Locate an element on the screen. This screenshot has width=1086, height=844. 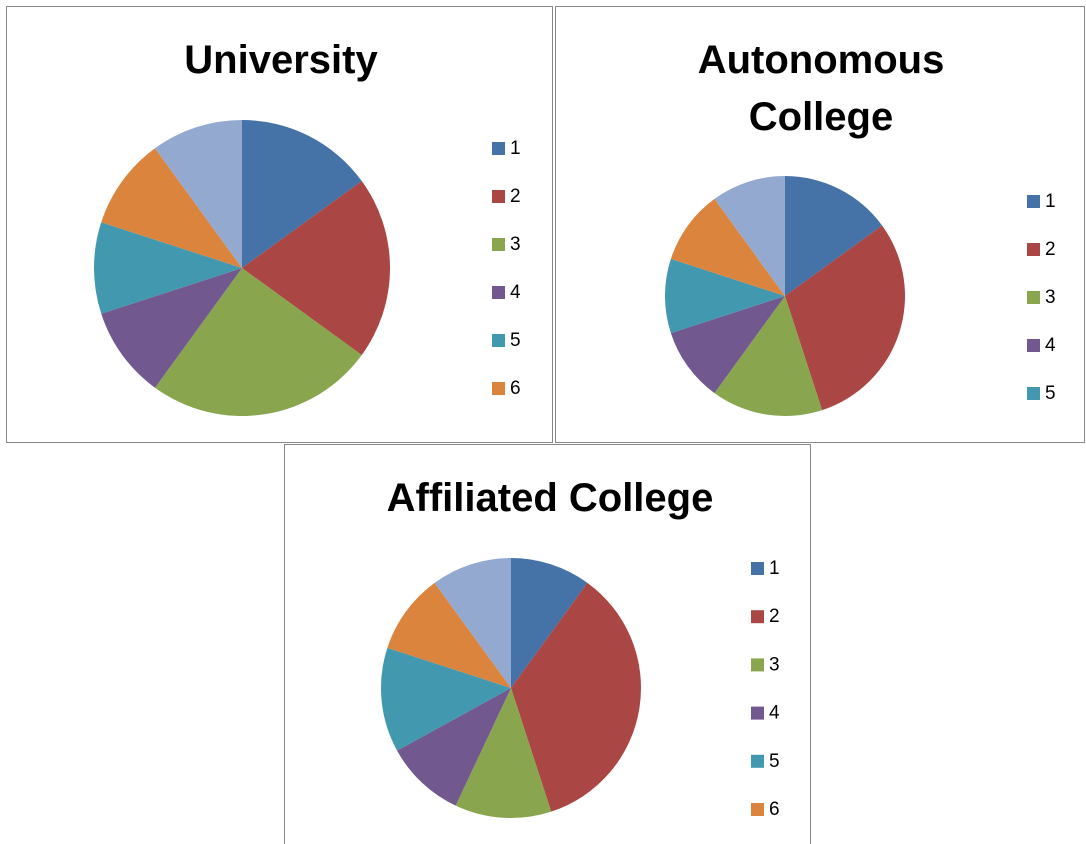
chart: 1 2 3 4 5 is located at coordinates (860, 296).